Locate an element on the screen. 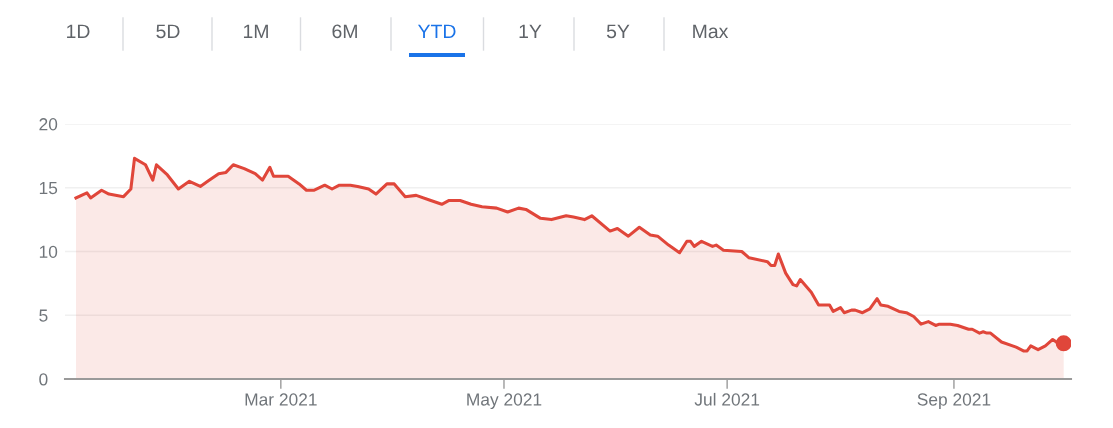 The image size is (1113, 428). x-tick-label: Sep 2021 is located at coordinates (954, 401).